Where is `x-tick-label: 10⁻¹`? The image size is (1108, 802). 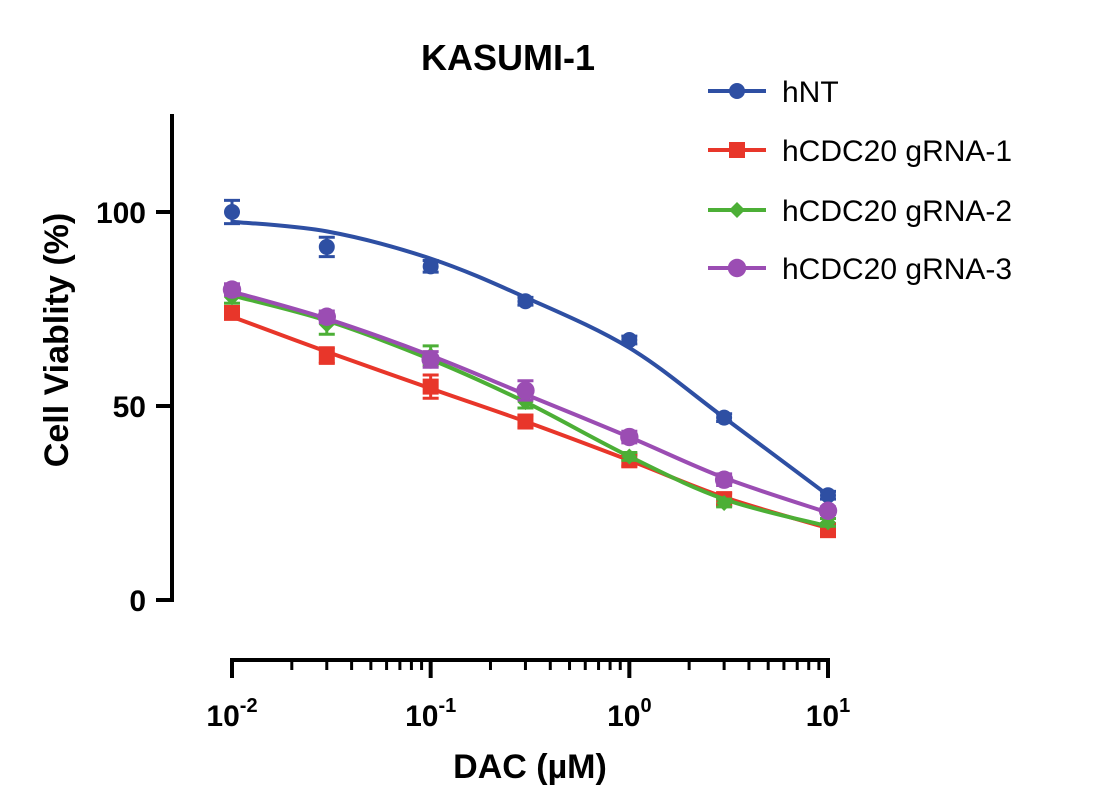 x-tick-label: 10⁻¹ is located at coordinates (430, 714).